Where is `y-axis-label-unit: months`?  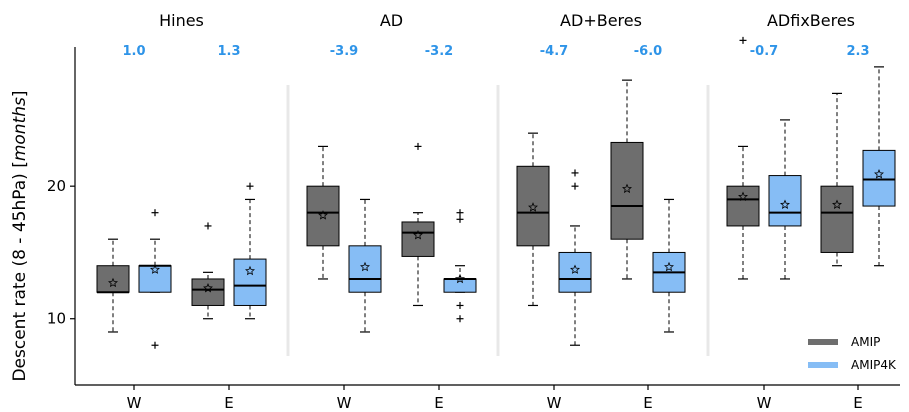
y-axis-label-unit: months is located at coordinates (20, 129).